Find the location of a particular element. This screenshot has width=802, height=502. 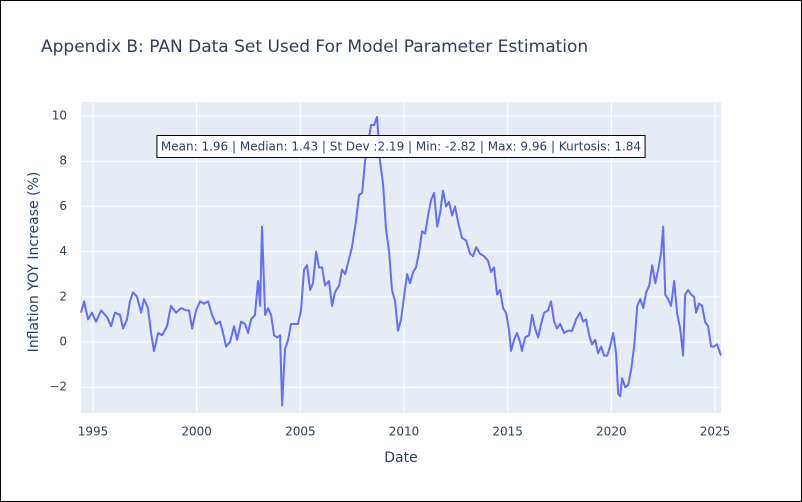

x-tick-label: 2010 is located at coordinates (404, 432).